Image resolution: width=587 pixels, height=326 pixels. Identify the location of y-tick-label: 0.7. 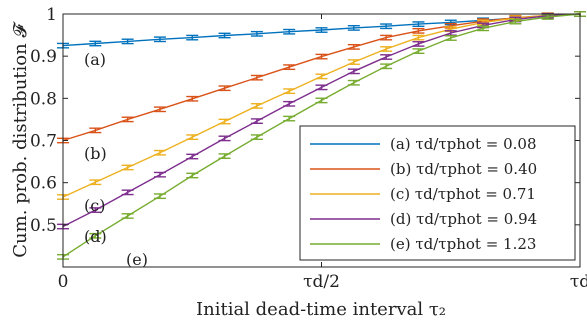
(43, 142).